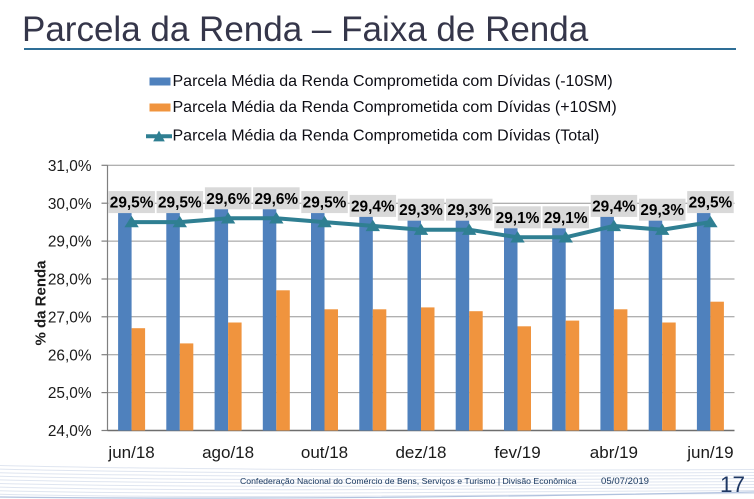 This screenshot has width=754, height=499. Describe the element at coordinates (70, 355) in the screenshot. I see `svg-text: 26,0%` at that location.